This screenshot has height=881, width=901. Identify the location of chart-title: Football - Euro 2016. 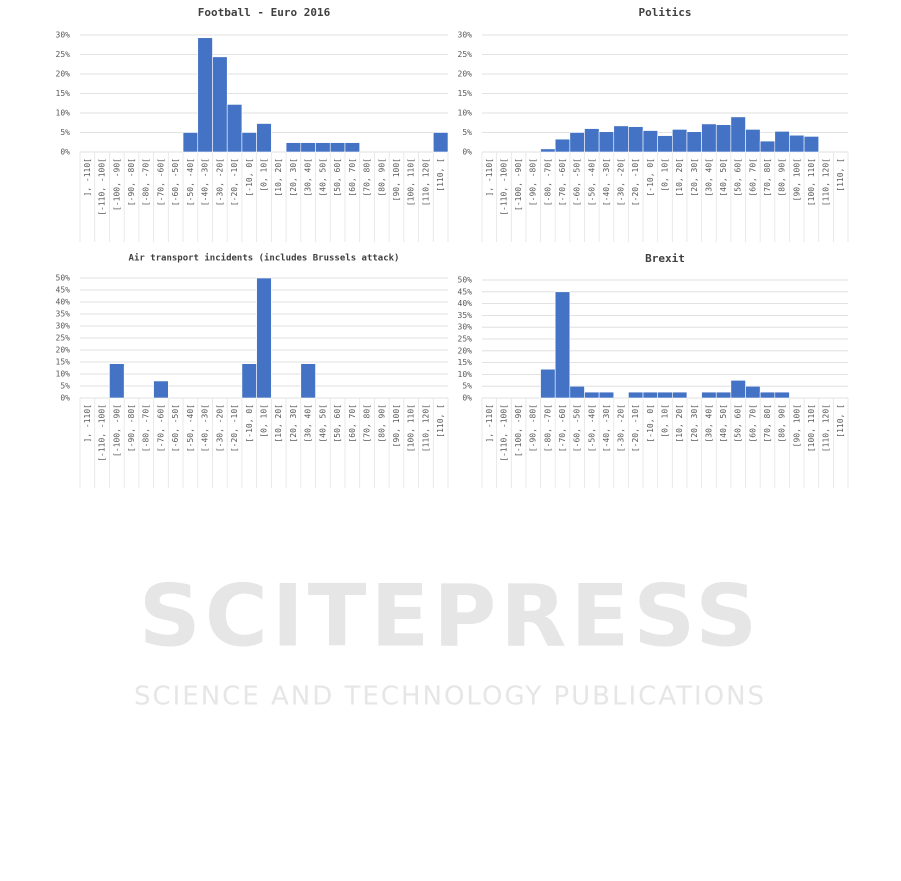
(264, 12).